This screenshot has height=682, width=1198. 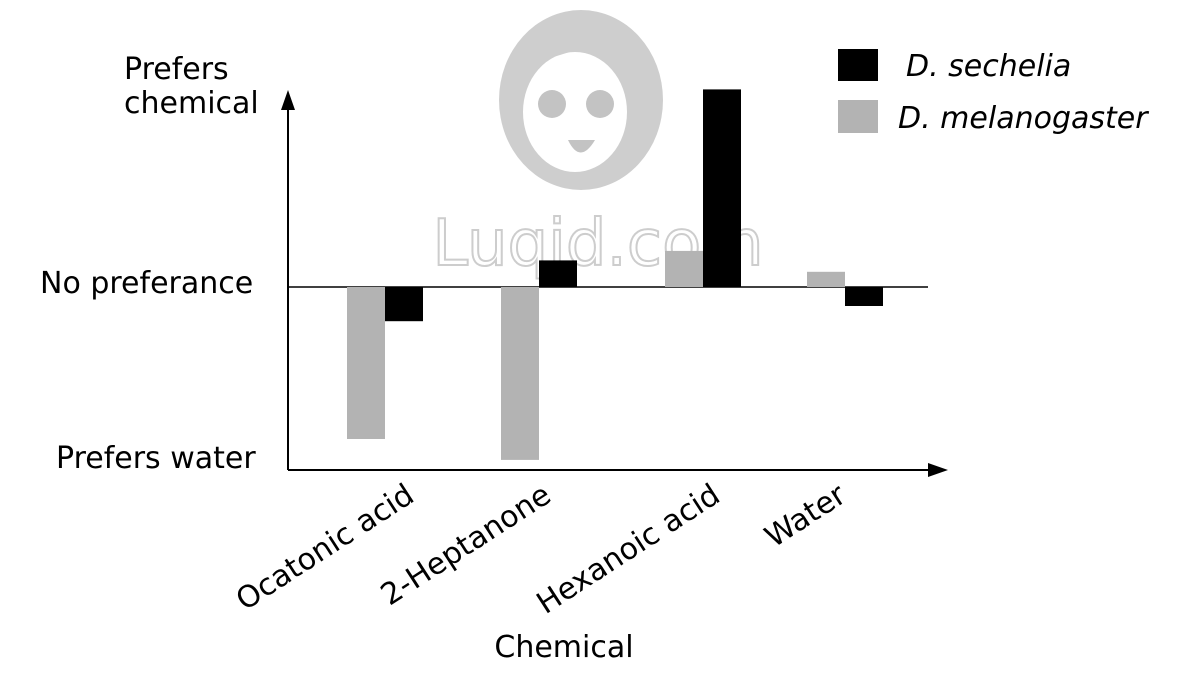 I want to click on y-axis-arrow, so click(x=288, y=100).